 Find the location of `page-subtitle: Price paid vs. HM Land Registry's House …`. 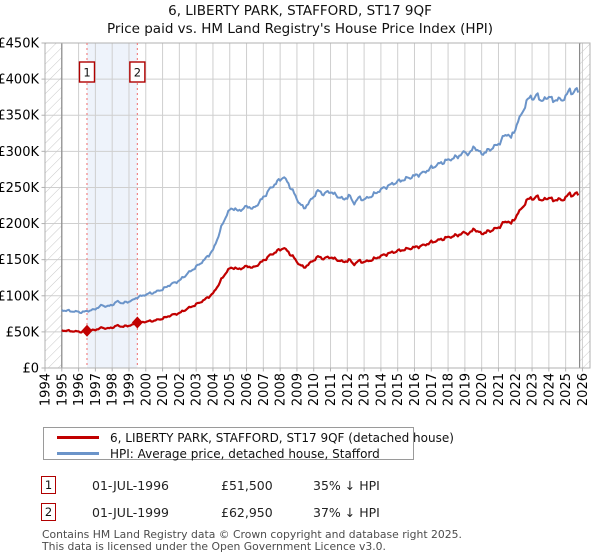

page-subtitle: Price paid vs. HM Land Registry's House … is located at coordinates (300, 29).